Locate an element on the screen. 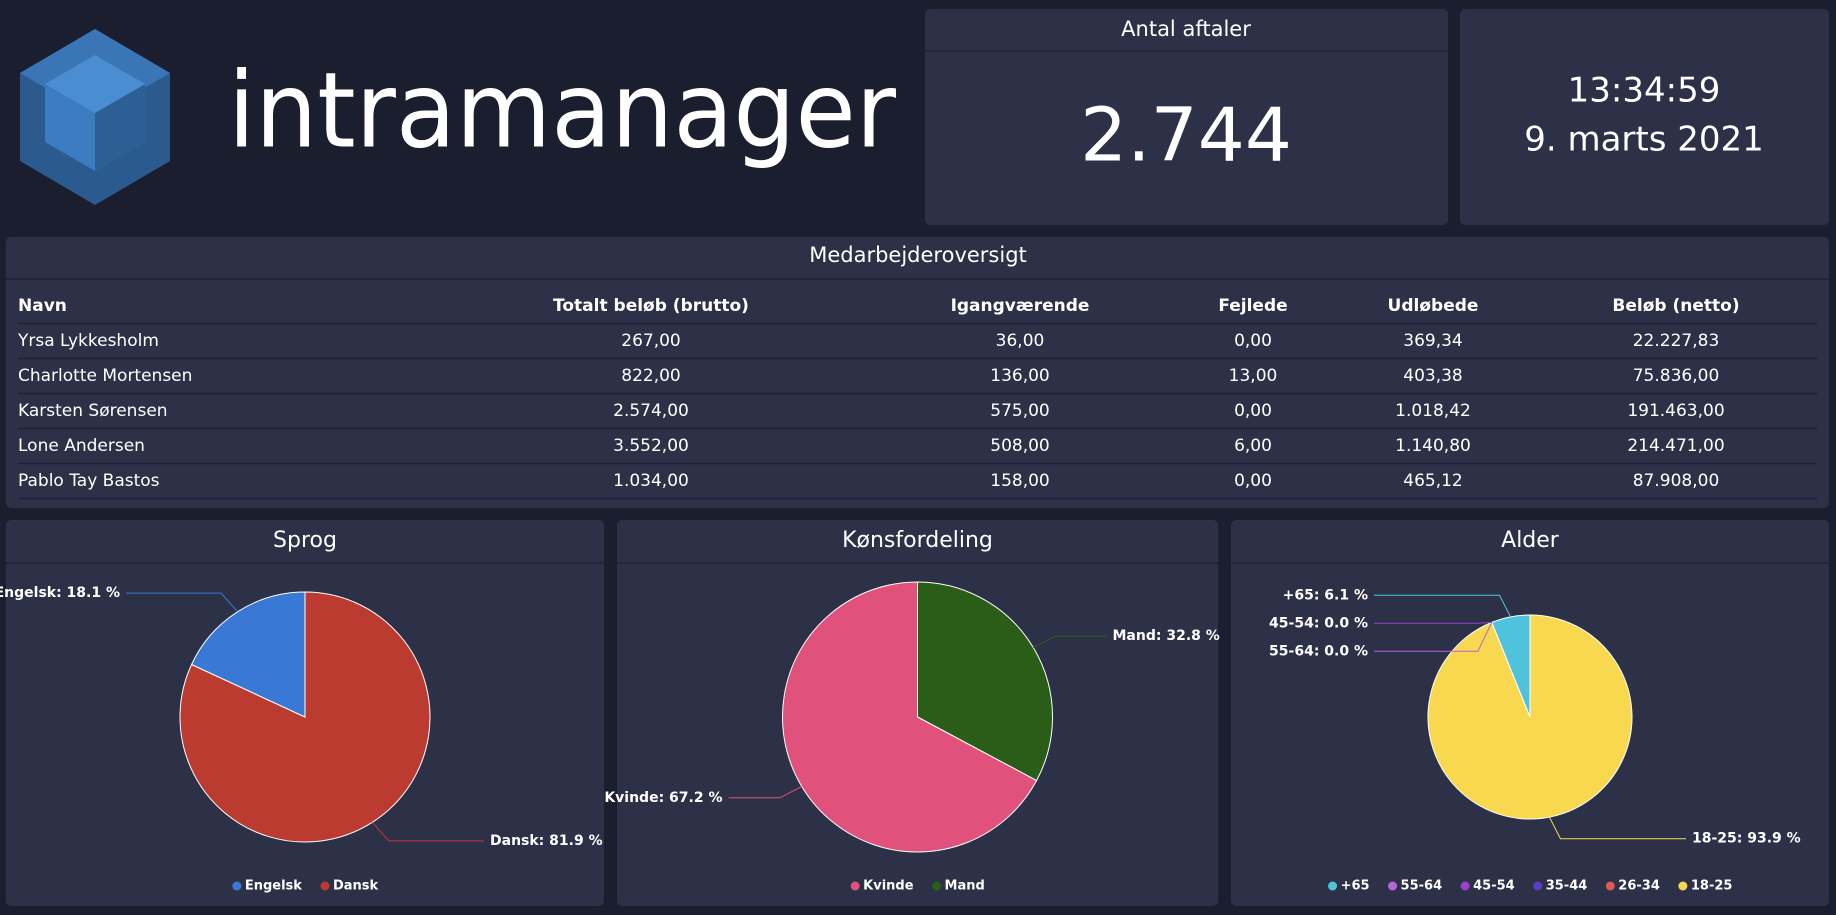 The height and width of the screenshot is (915, 1836). logo-text: intramanager is located at coordinates (562, 110).